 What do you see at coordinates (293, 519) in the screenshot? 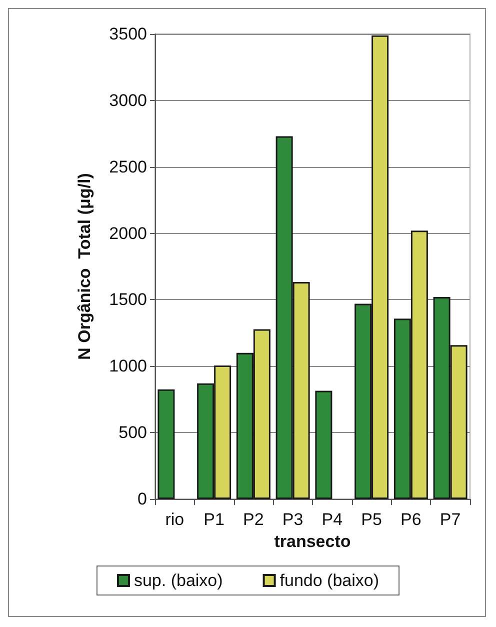
I see `x-tick-label: P3` at bounding box center [293, 519].